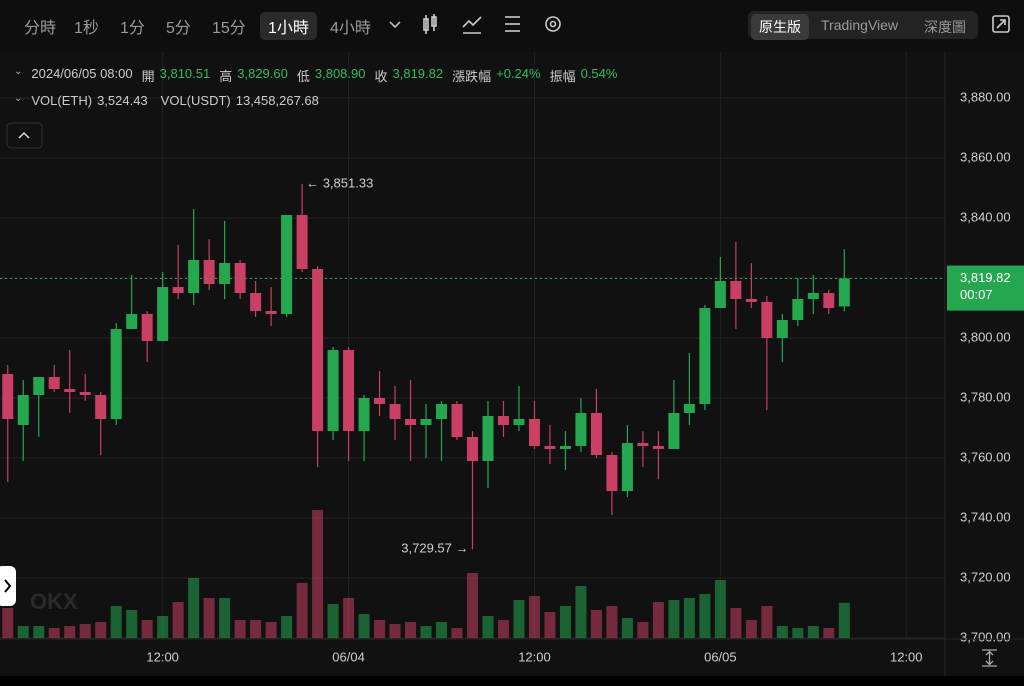  I want to click on interval-tab: 15分, so click(229, 28).